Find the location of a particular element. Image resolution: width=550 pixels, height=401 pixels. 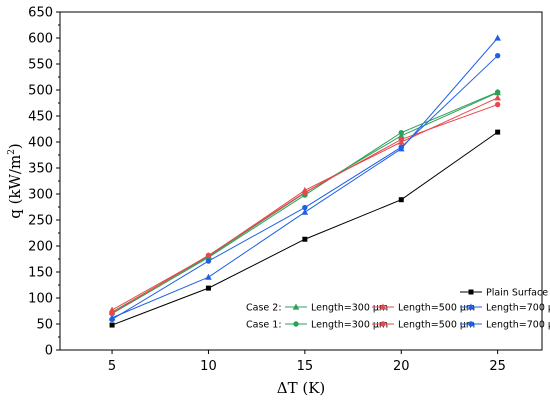

y-tick-label: 0 is located at coordinates (49, 351).